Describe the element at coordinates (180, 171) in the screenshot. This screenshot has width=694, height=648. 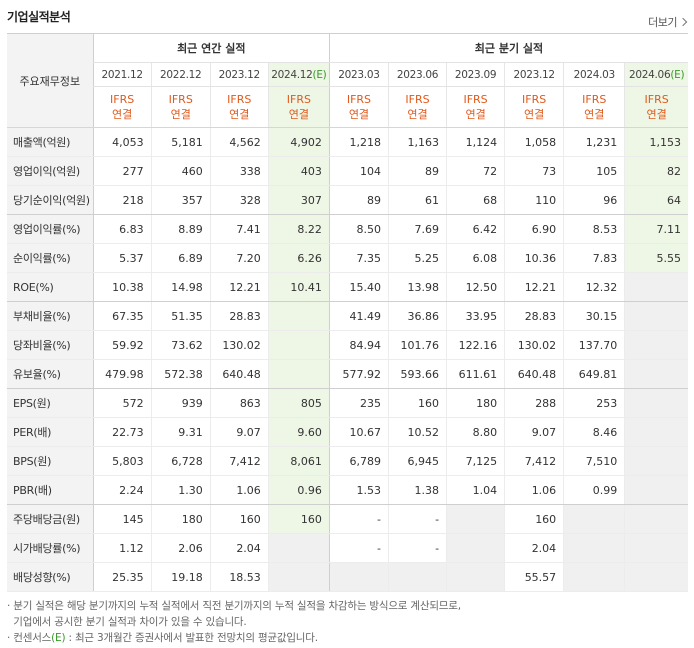
I see `value-cell: 460` at that location.